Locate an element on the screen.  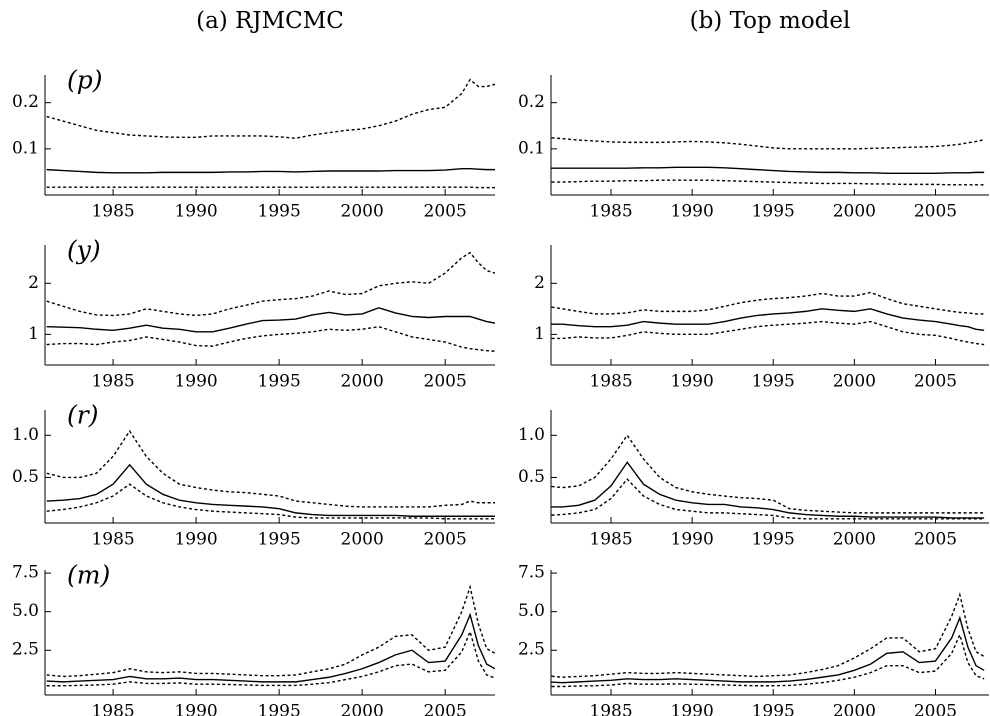
column-title: (b) Top model is located at coordinates (770, 21).